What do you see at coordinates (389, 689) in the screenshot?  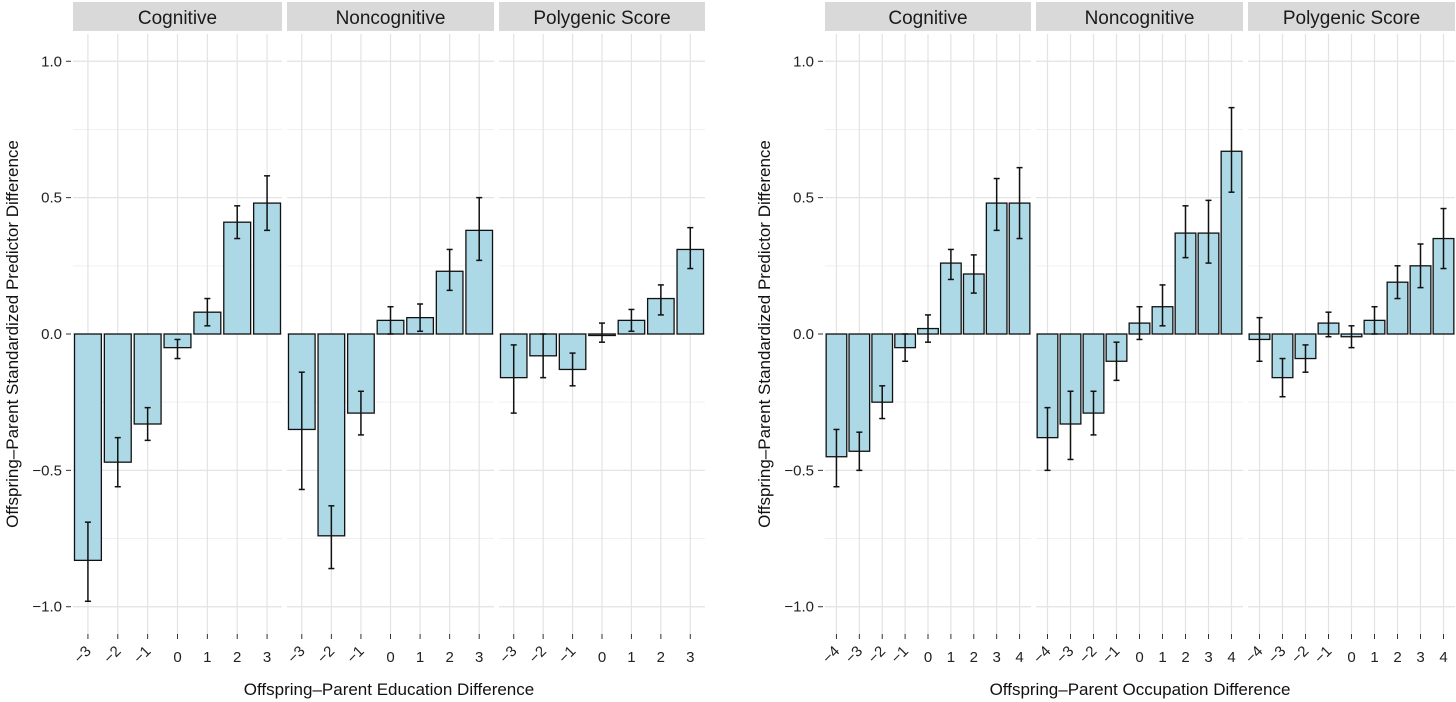 I see `x-axis-title: Offspring–Parent Education Difference` at bounding box center [389, 689].